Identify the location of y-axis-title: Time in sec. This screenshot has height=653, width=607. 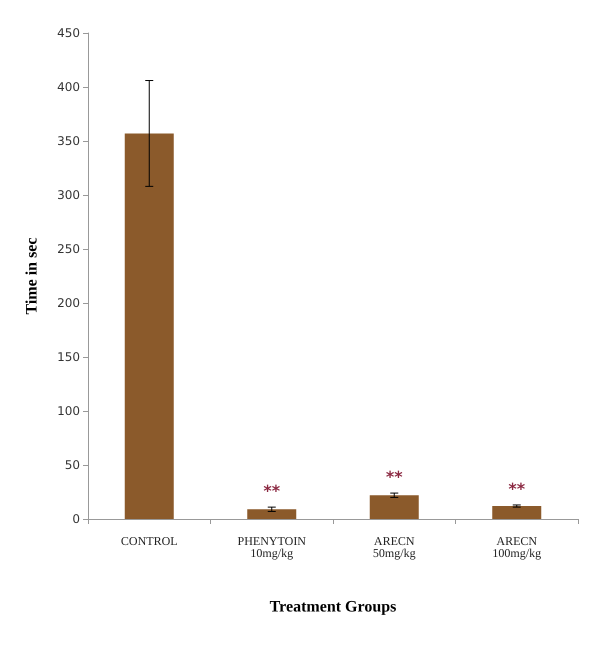
(32, 276).